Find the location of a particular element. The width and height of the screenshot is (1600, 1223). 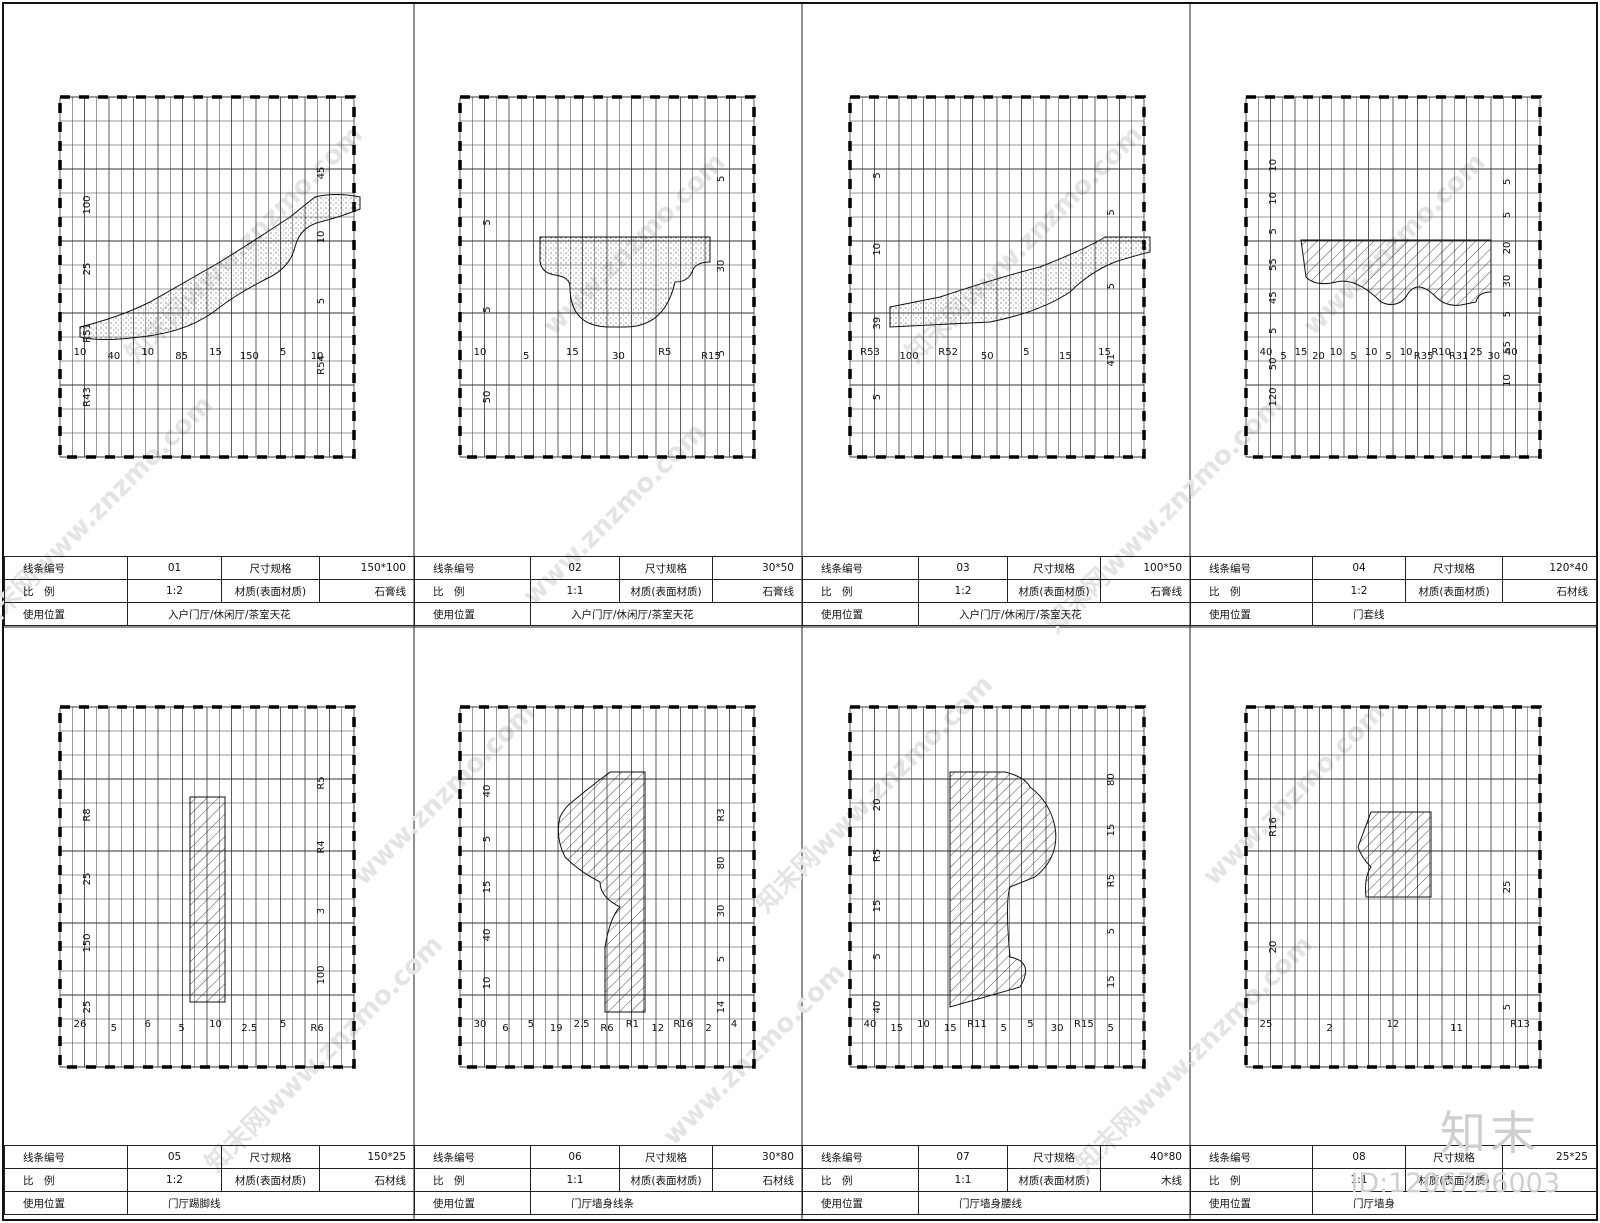

code-value: 06 is located at coordinates (575, 1157).